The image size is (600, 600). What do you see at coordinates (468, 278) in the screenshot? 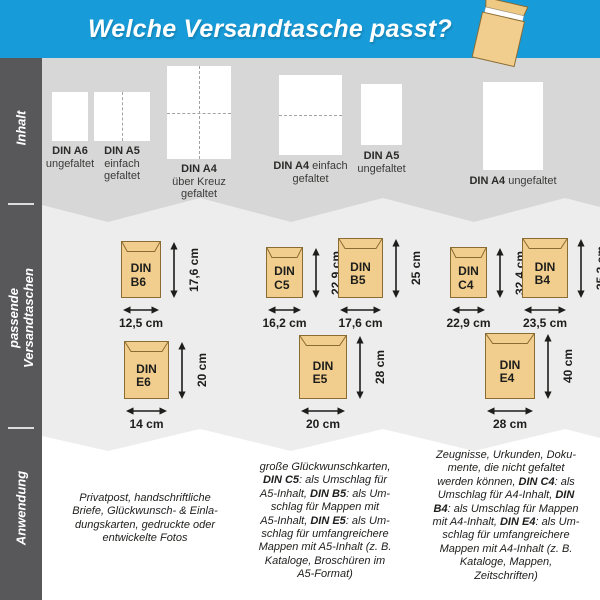
I see `envelope-name: DIN C4` at bounding box center [468, 278].